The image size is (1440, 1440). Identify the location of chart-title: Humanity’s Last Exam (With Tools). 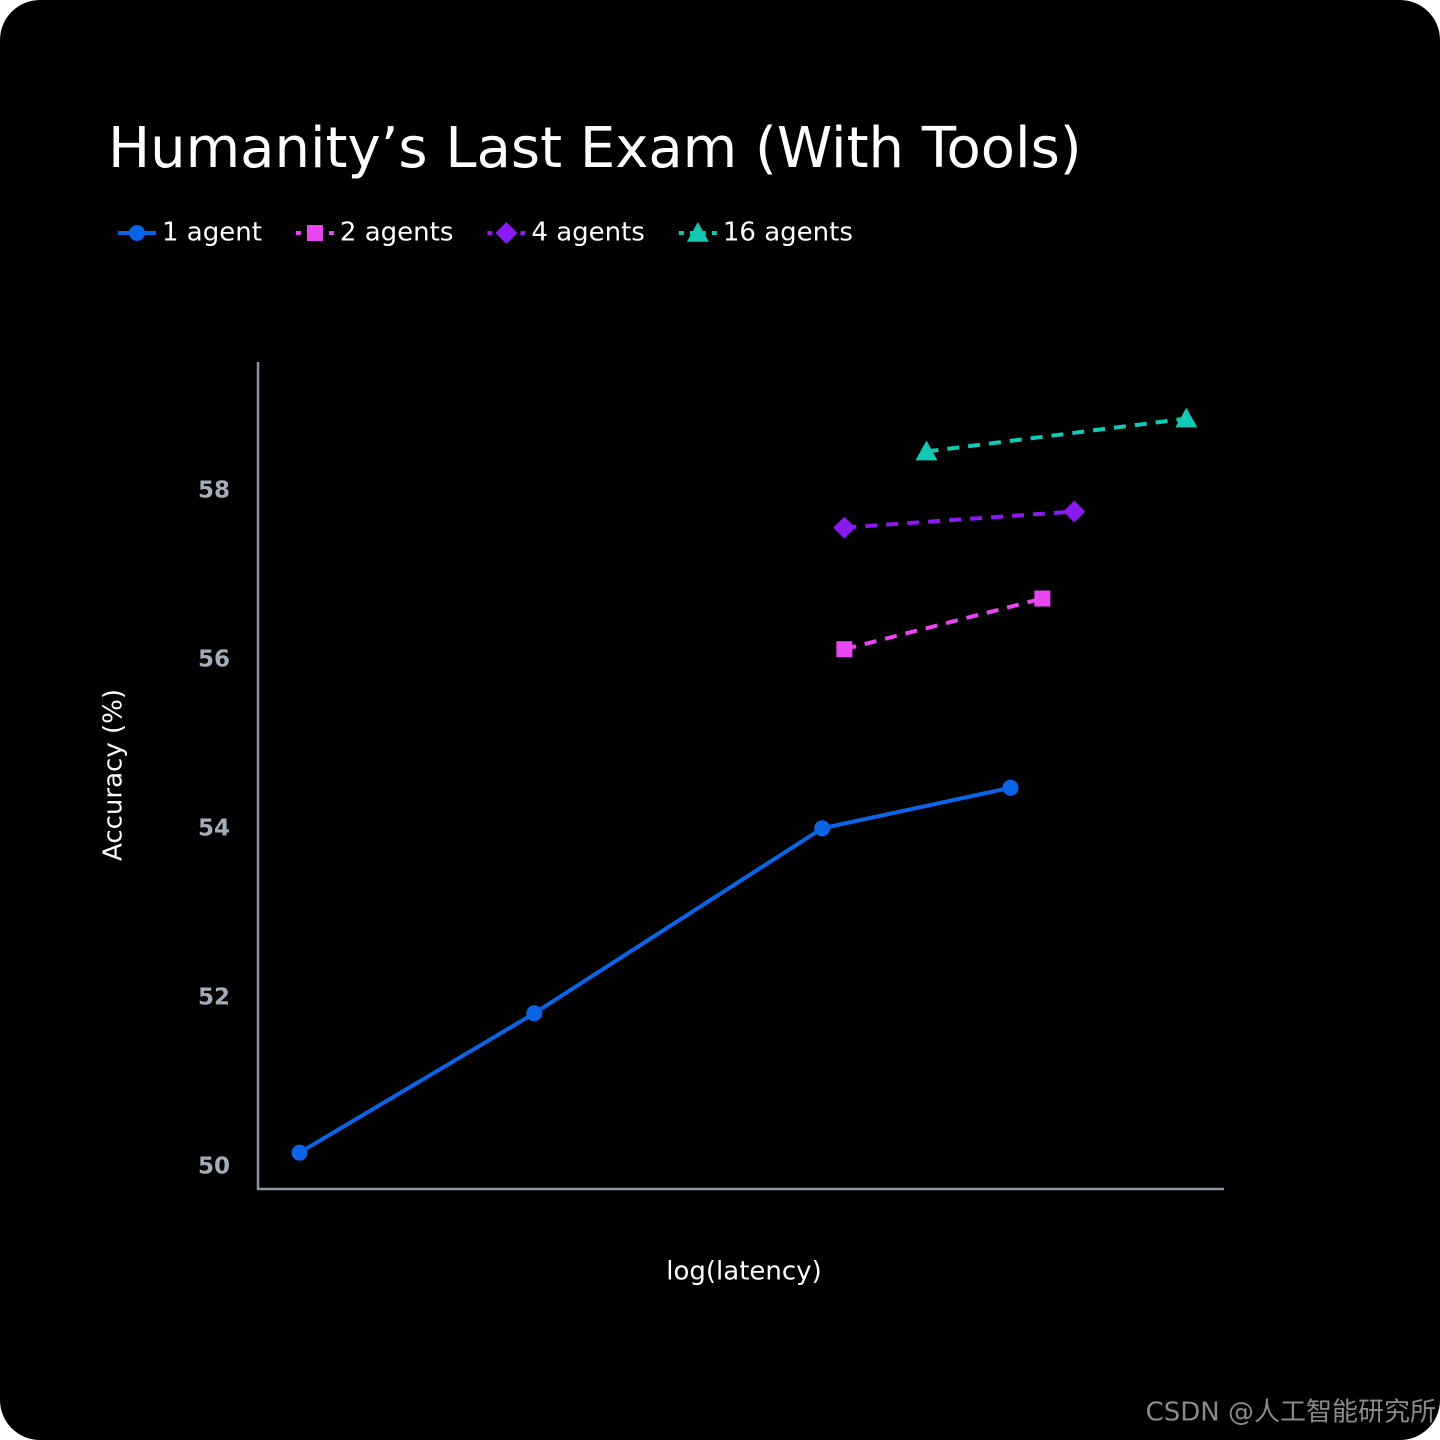
(595, 148).